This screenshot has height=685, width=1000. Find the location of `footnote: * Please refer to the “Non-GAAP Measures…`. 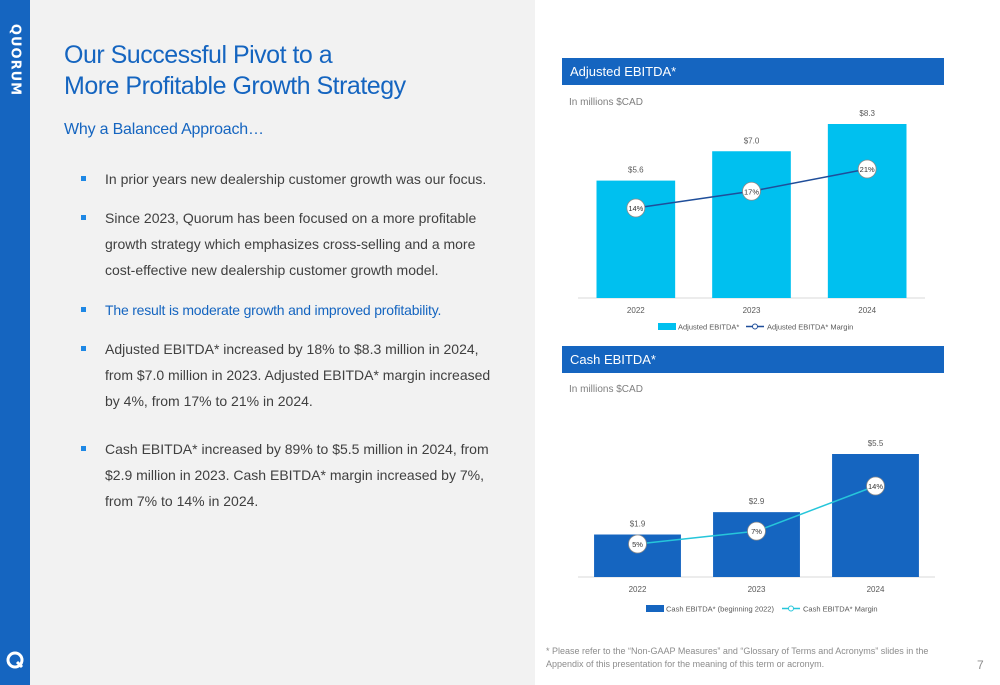

footnote: * Please refer to the “Non-GAAP Measures… is located at coordinates (737, 657).